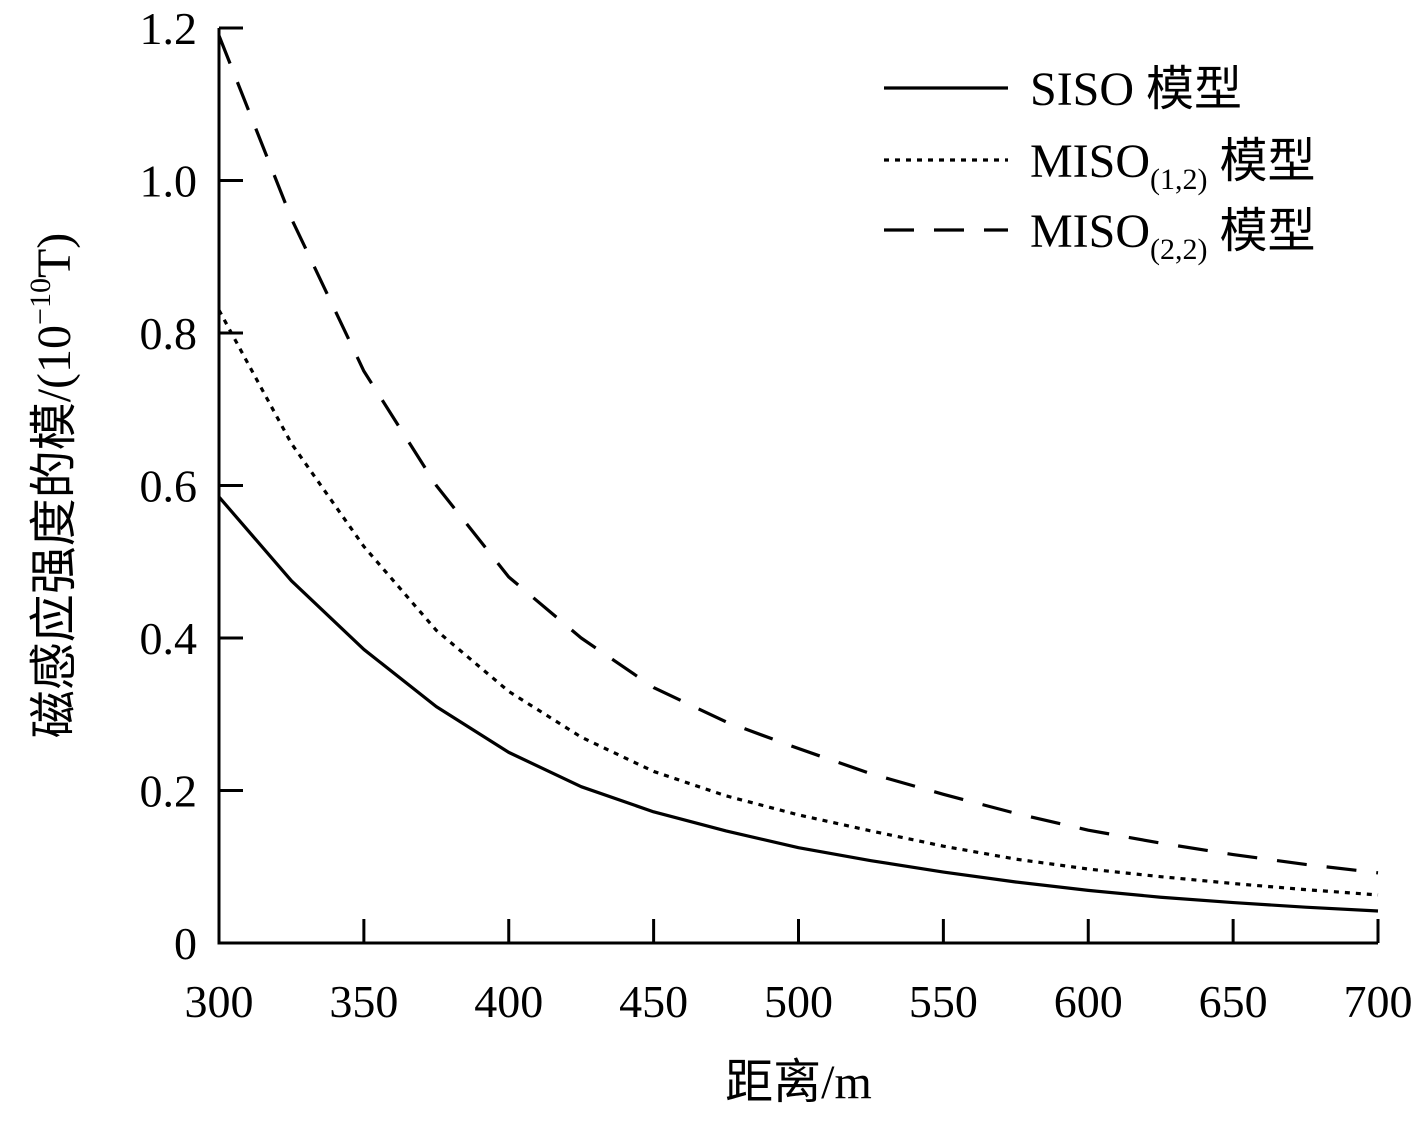 This screenshot has height=1121, width=1424. Describe the element at coordinates (363, 1001) in the screenshot. I see `x-tick-label: 350` at that location.